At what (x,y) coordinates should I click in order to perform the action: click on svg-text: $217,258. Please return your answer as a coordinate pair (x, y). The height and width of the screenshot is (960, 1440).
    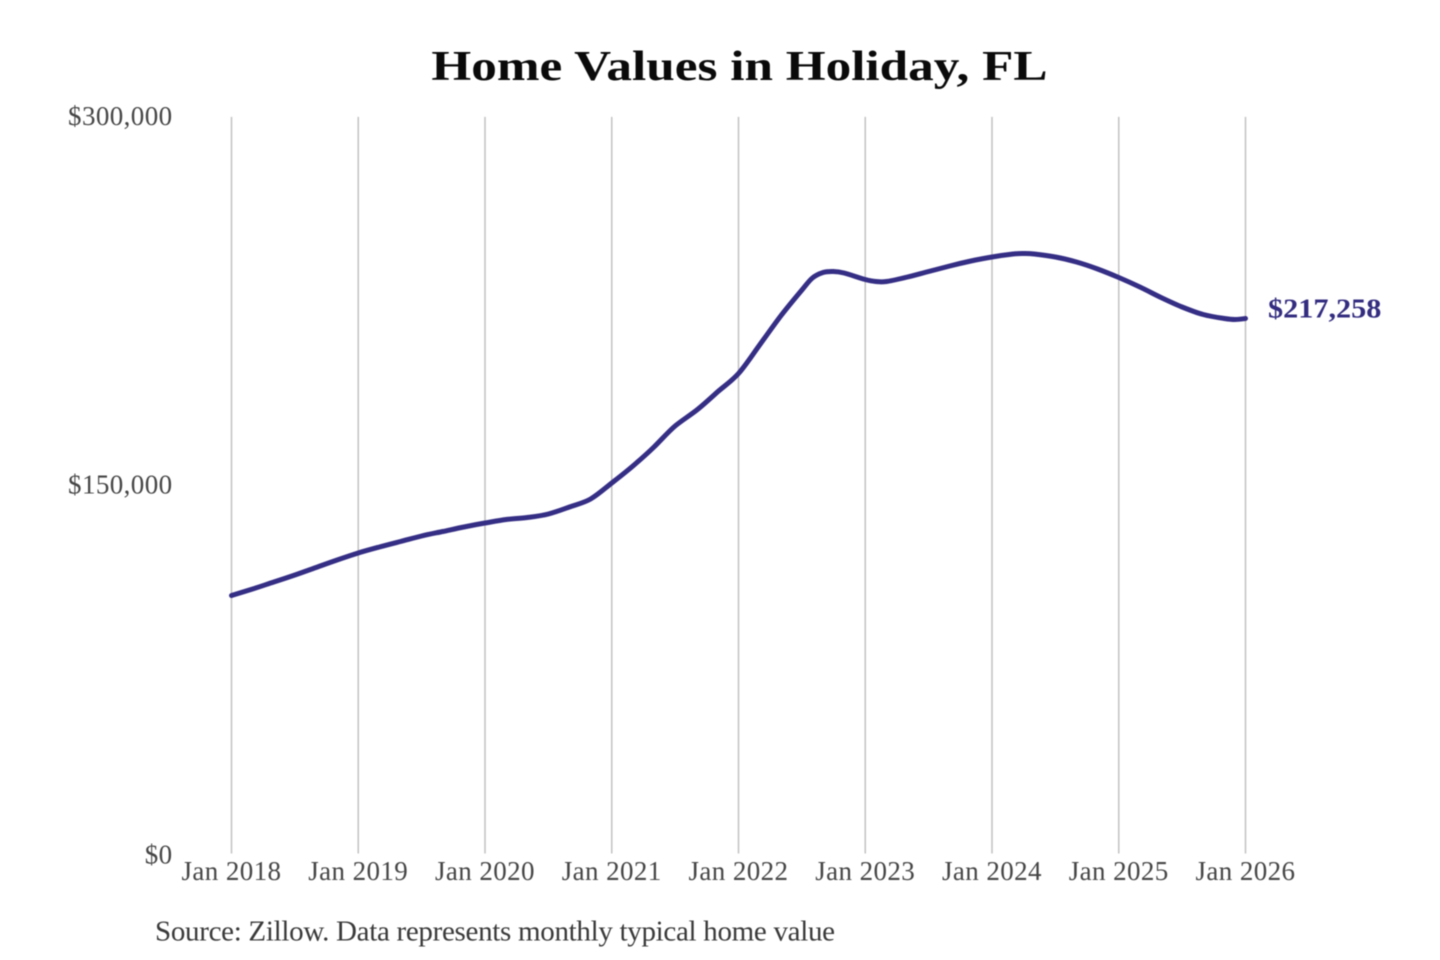
    Looking at the image, I should click on (1324, 309).